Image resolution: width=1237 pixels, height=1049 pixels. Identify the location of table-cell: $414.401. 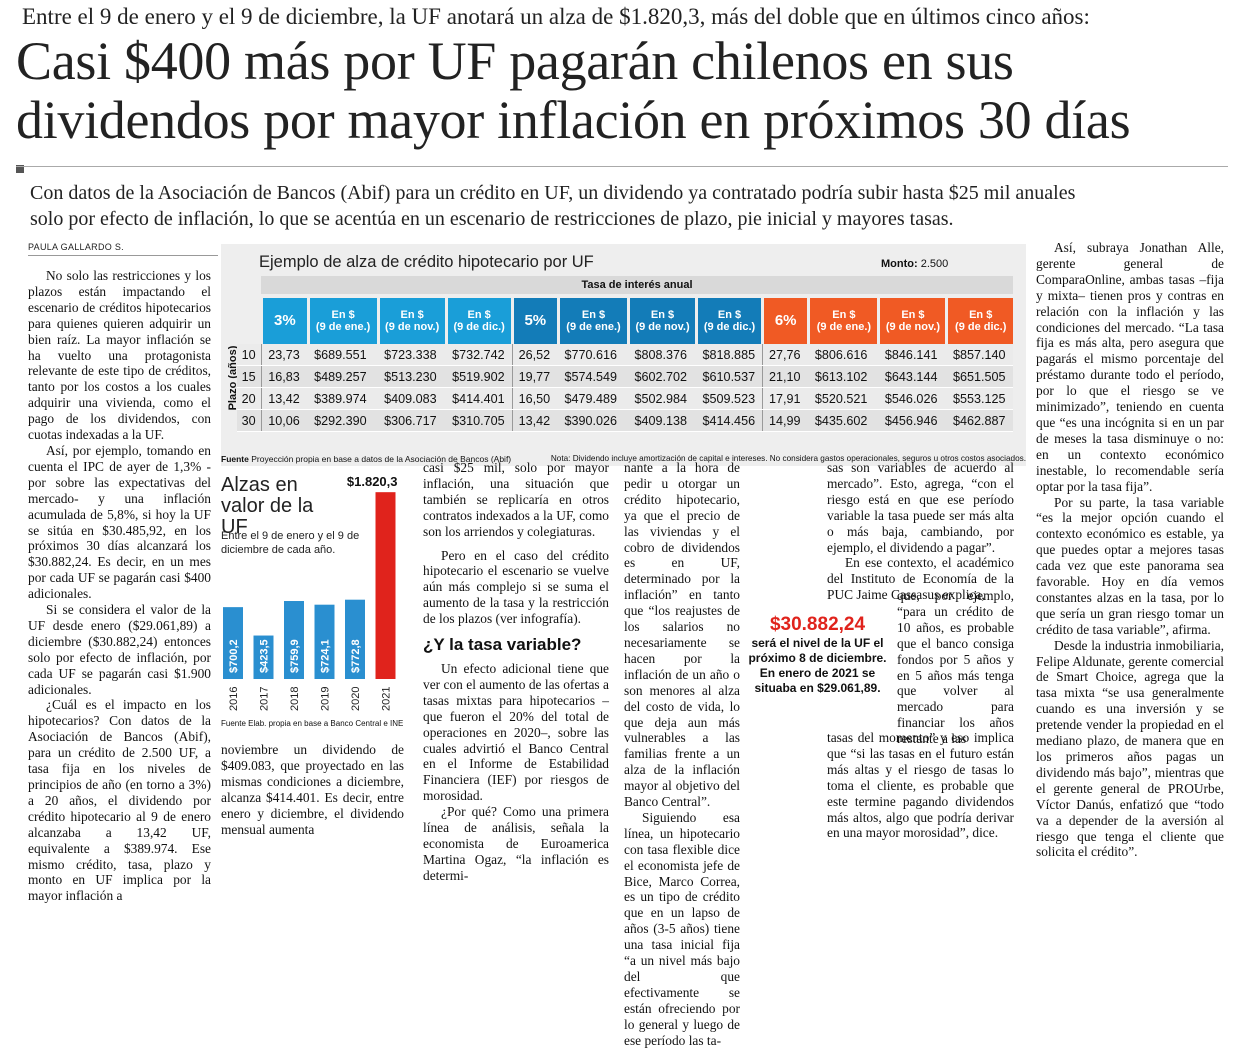
(479, 398).